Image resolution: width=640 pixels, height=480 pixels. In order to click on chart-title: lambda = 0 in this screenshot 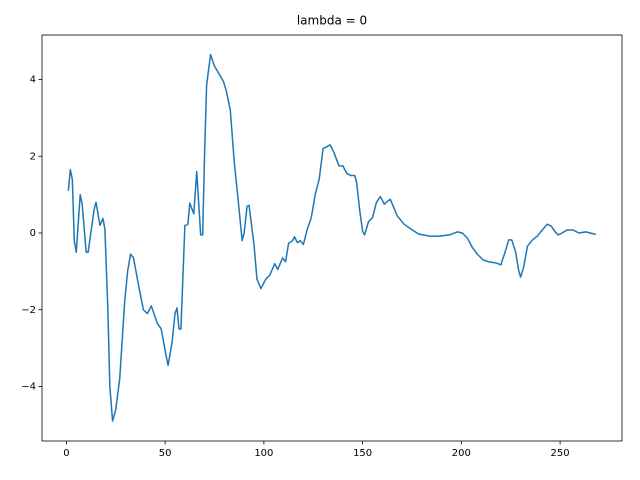, I will do `click(332, 21)`.